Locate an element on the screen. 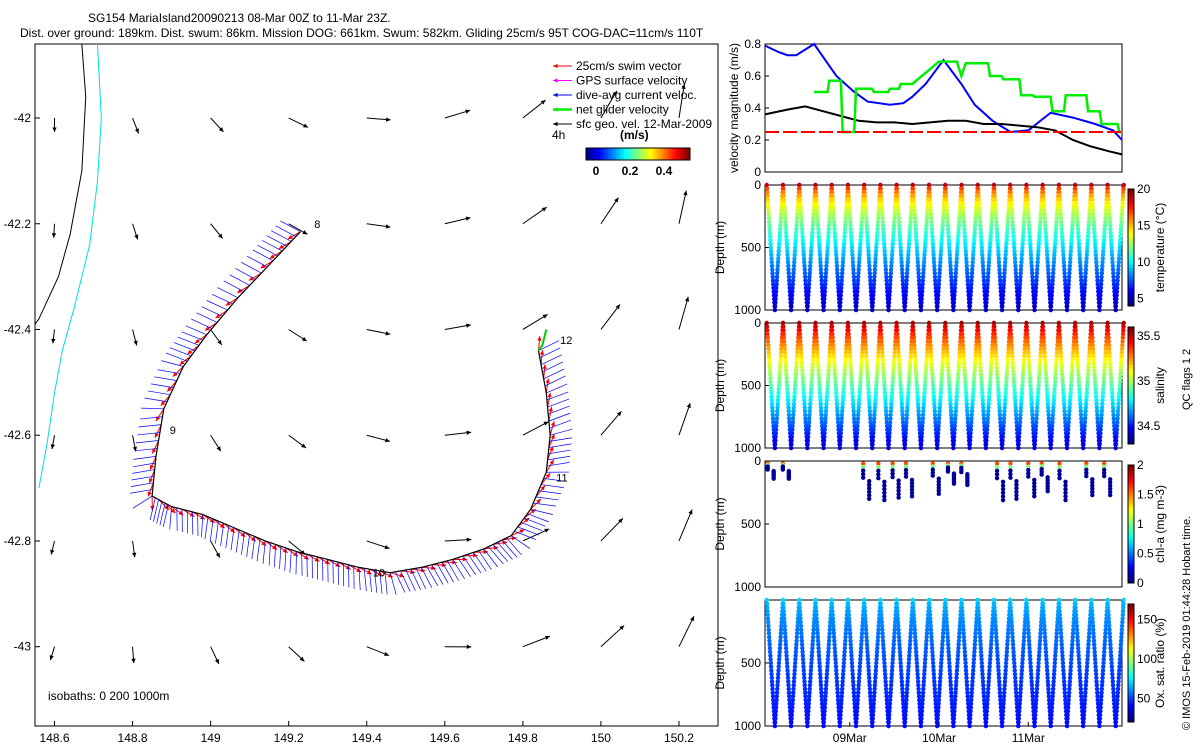  isobath-200m is located at coordinates (70, 266).